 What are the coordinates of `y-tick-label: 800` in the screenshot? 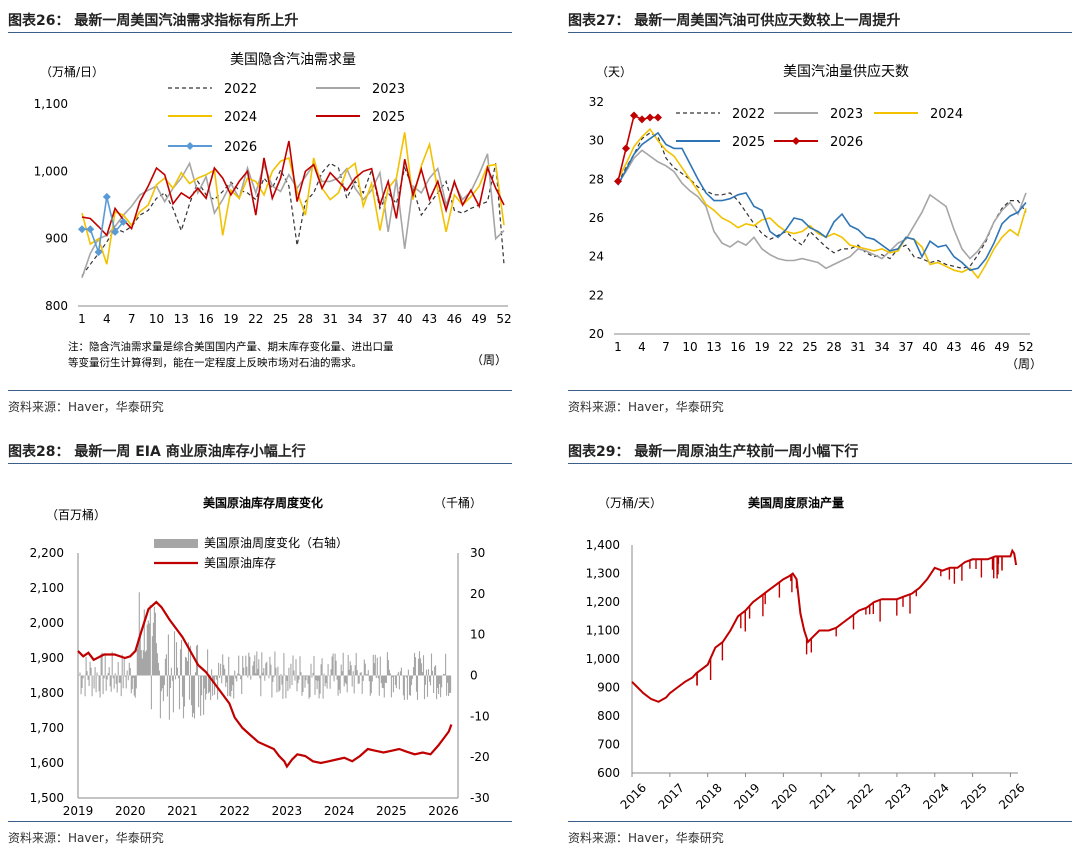 It's located at (608, 716).